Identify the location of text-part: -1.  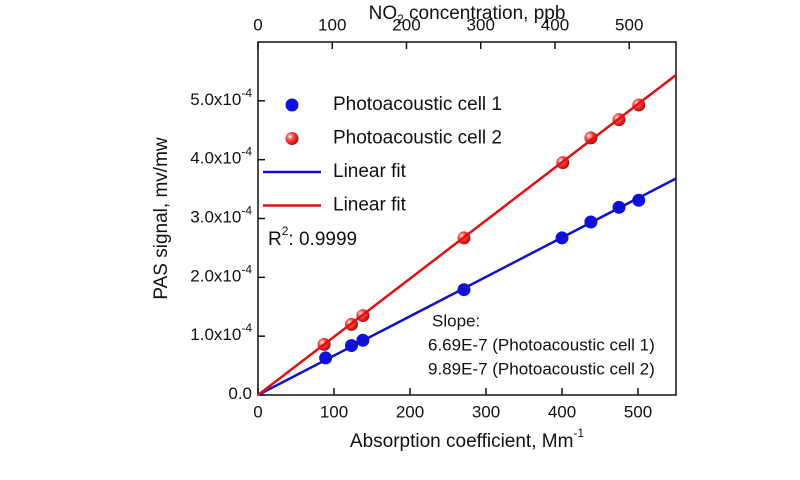
(578, 433).